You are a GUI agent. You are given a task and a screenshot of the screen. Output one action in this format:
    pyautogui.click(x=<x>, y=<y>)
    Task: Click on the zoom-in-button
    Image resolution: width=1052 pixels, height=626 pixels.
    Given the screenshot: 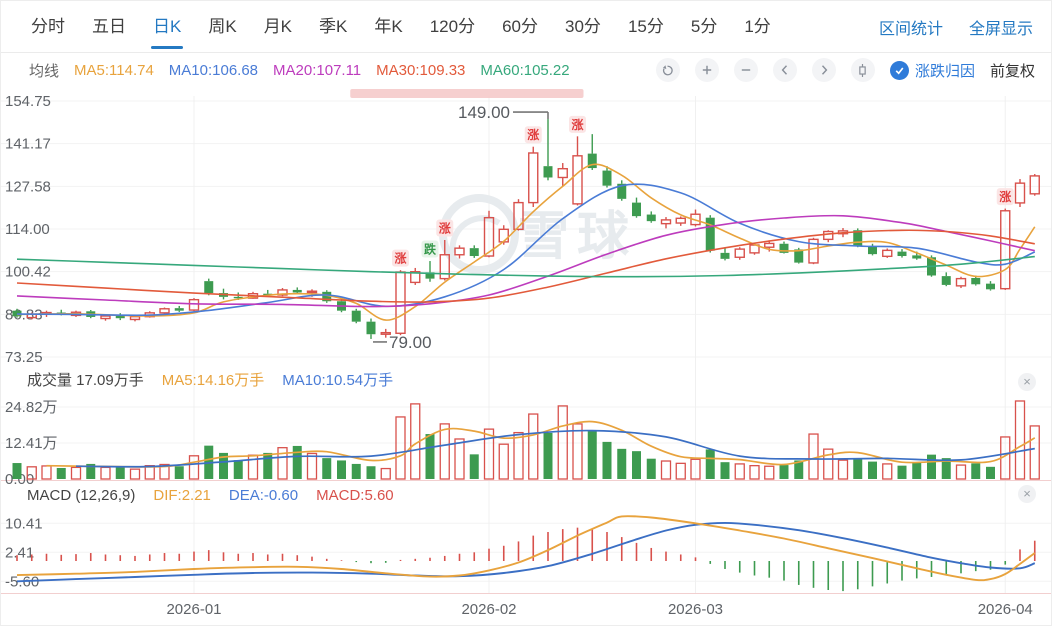 What is the action you would take?
    pyautogui.click(x=706, y=70)
    